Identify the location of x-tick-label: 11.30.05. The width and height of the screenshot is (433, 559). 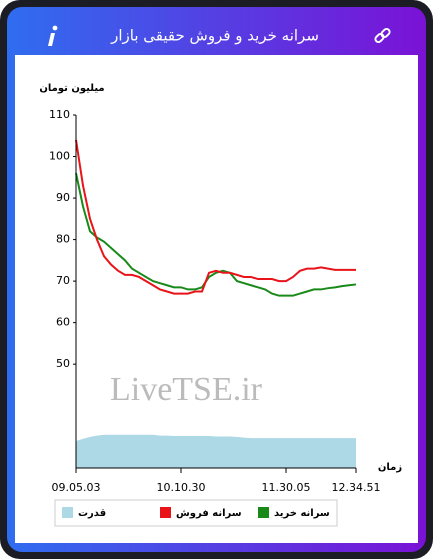
(286, 487).